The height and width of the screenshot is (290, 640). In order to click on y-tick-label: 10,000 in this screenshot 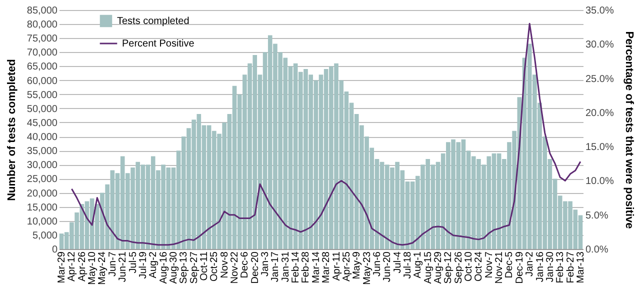, I will do `click(42, 222)`.